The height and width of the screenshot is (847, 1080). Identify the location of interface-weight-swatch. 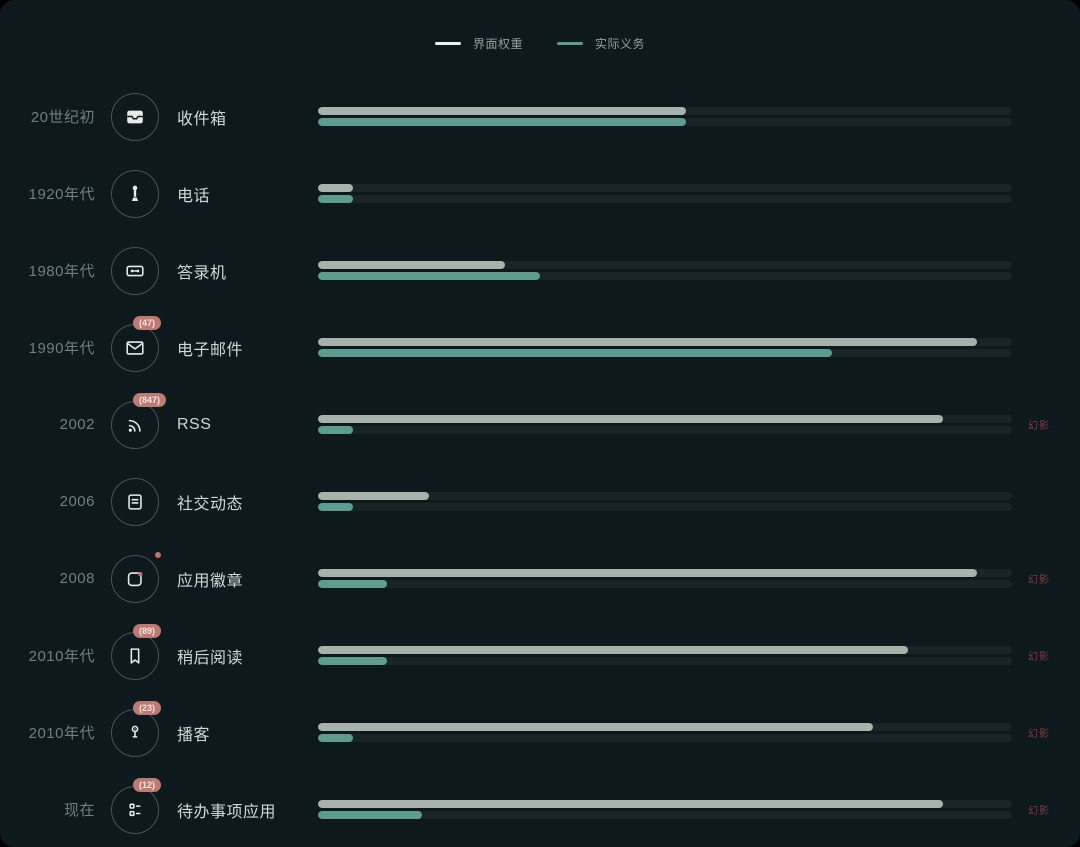
(447, 43).